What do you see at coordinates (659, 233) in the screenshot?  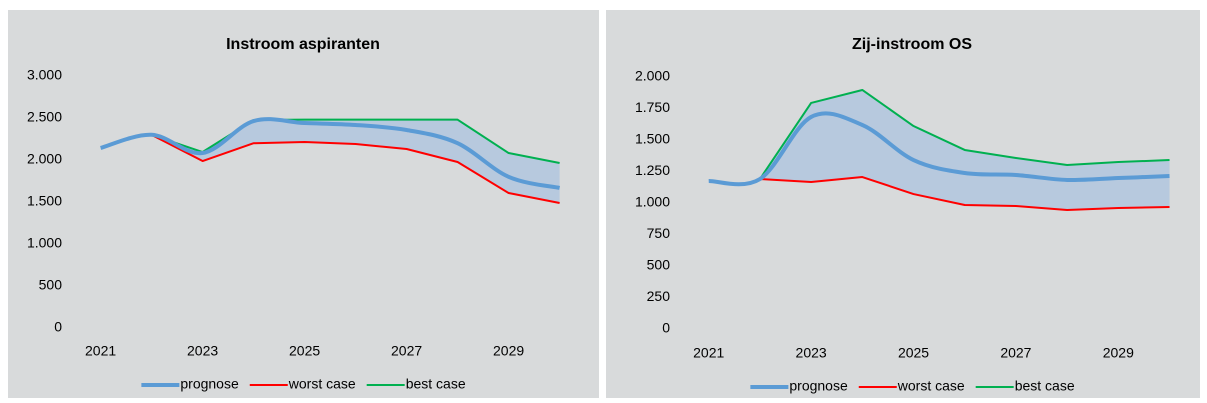 I see `y-tick-label: 750` at bounding box center [659, 233].